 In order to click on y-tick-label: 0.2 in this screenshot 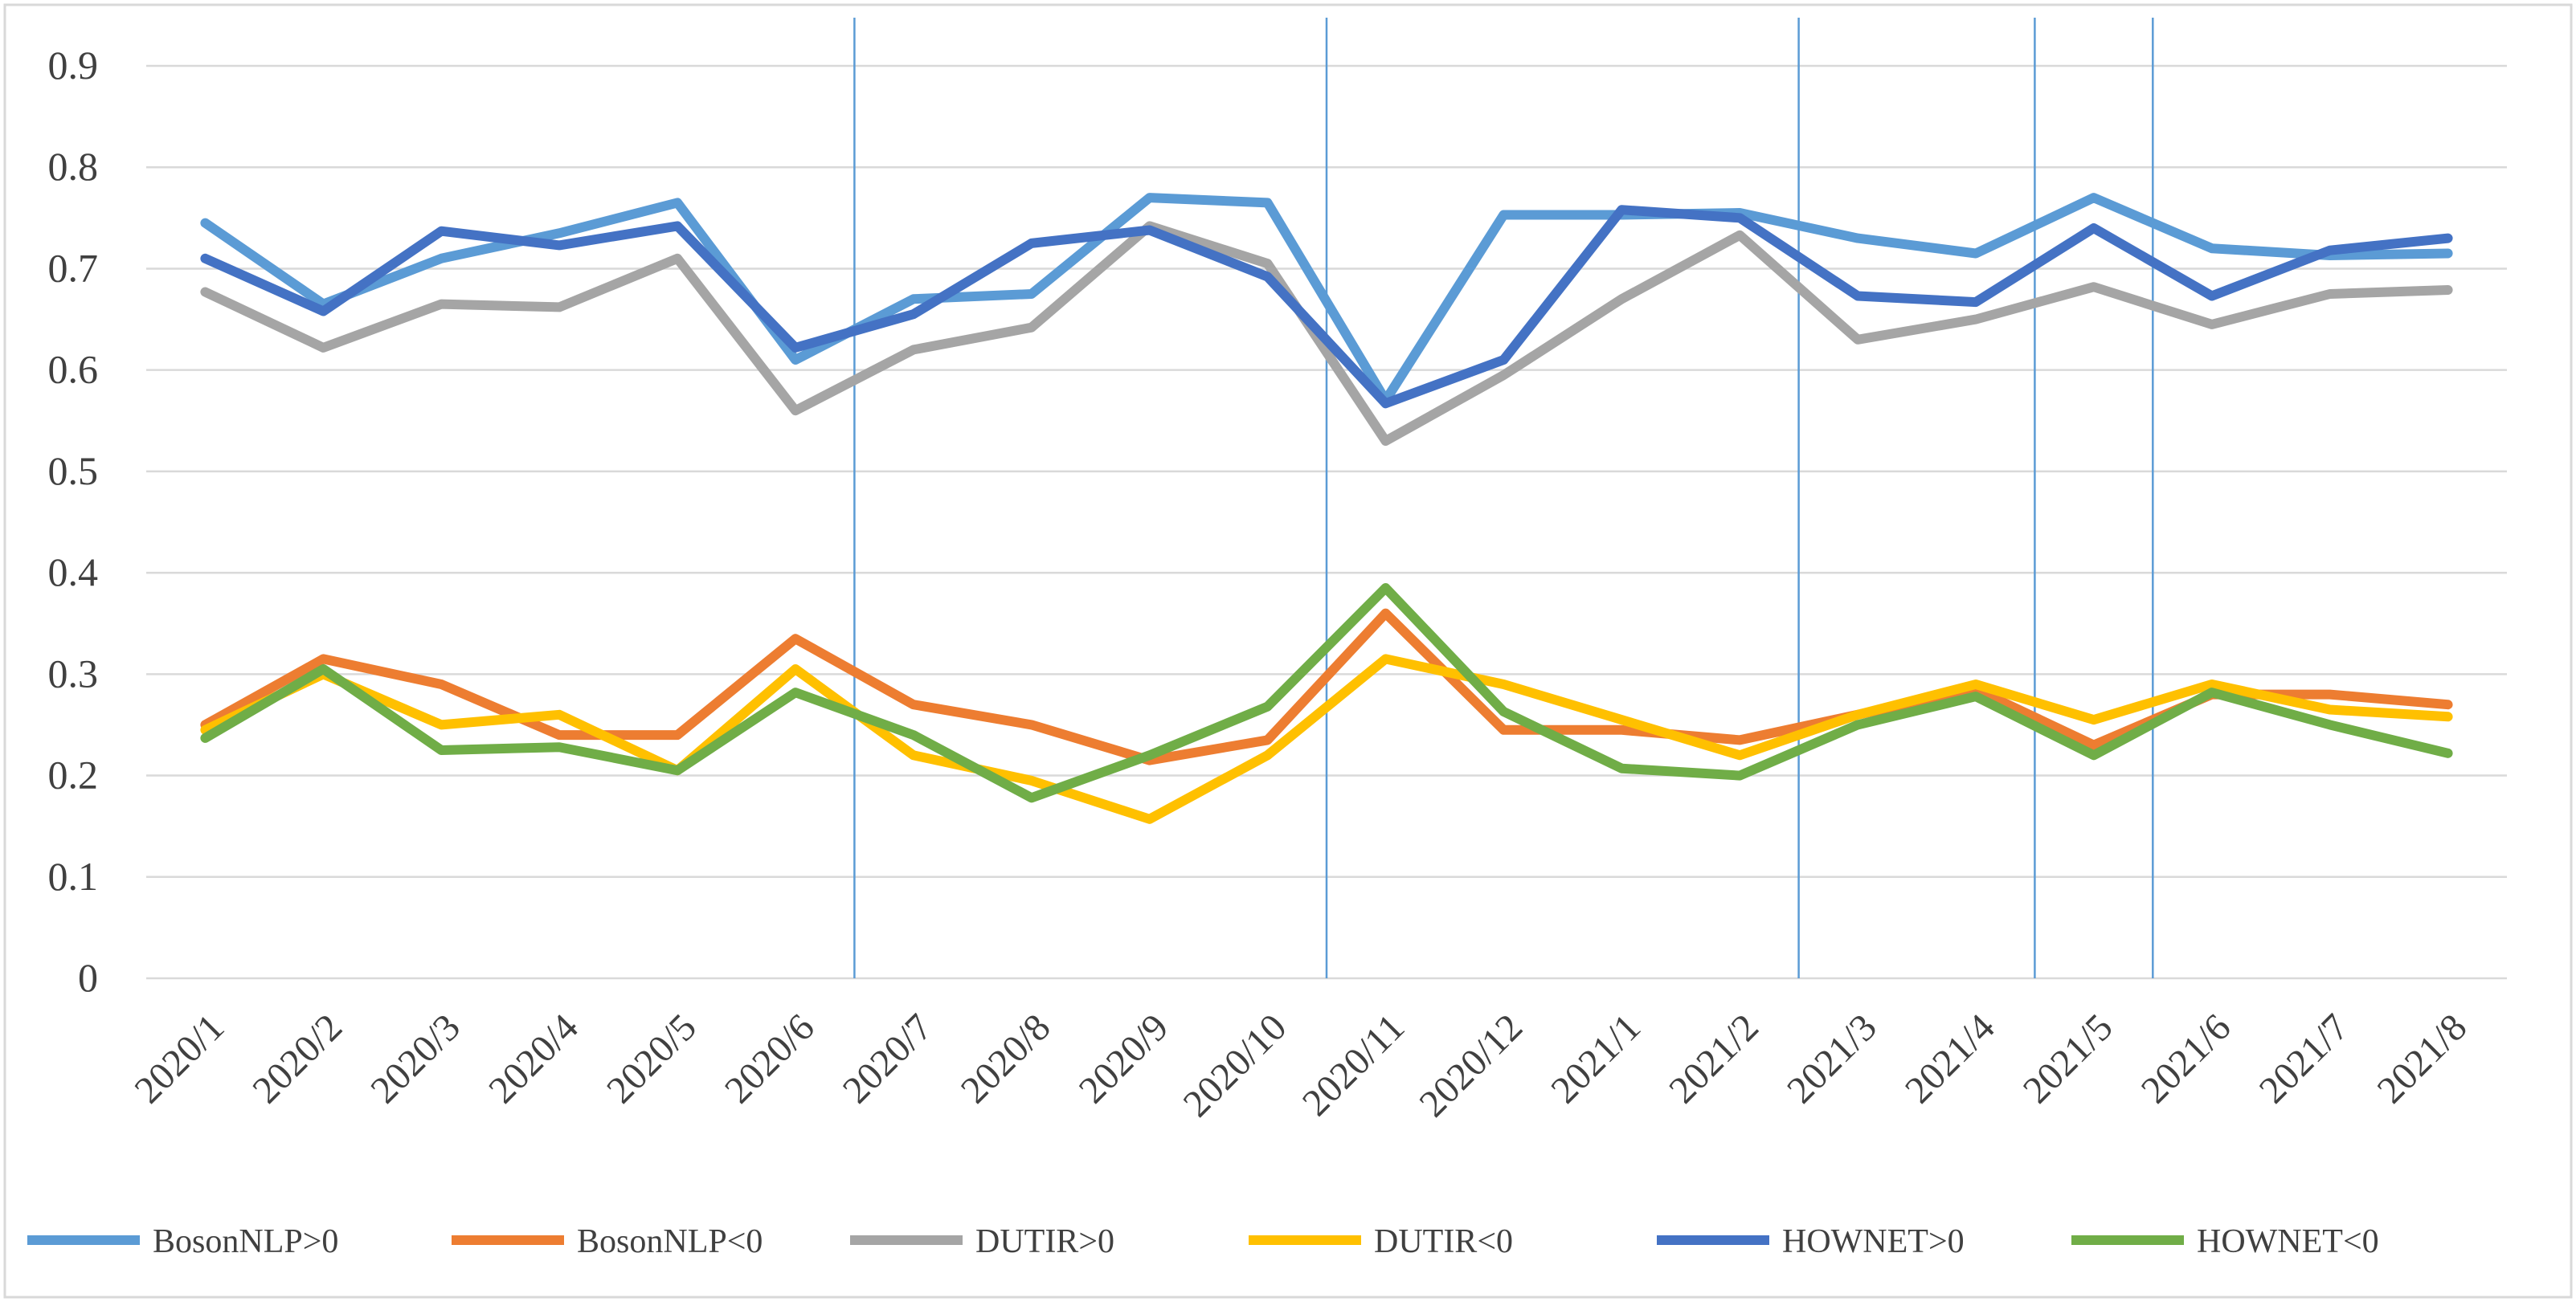, I will do `click(73, 775)`.